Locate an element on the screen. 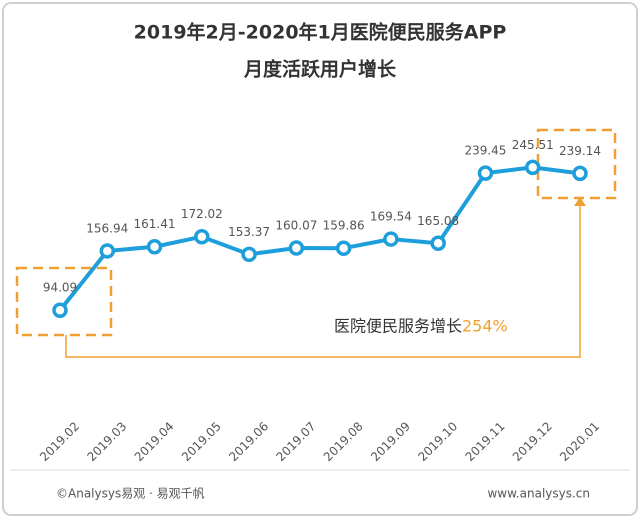 The image size is (640, 522). source: ©Analysys易观 · 易观千帆 is located at coordinates (130, 493).